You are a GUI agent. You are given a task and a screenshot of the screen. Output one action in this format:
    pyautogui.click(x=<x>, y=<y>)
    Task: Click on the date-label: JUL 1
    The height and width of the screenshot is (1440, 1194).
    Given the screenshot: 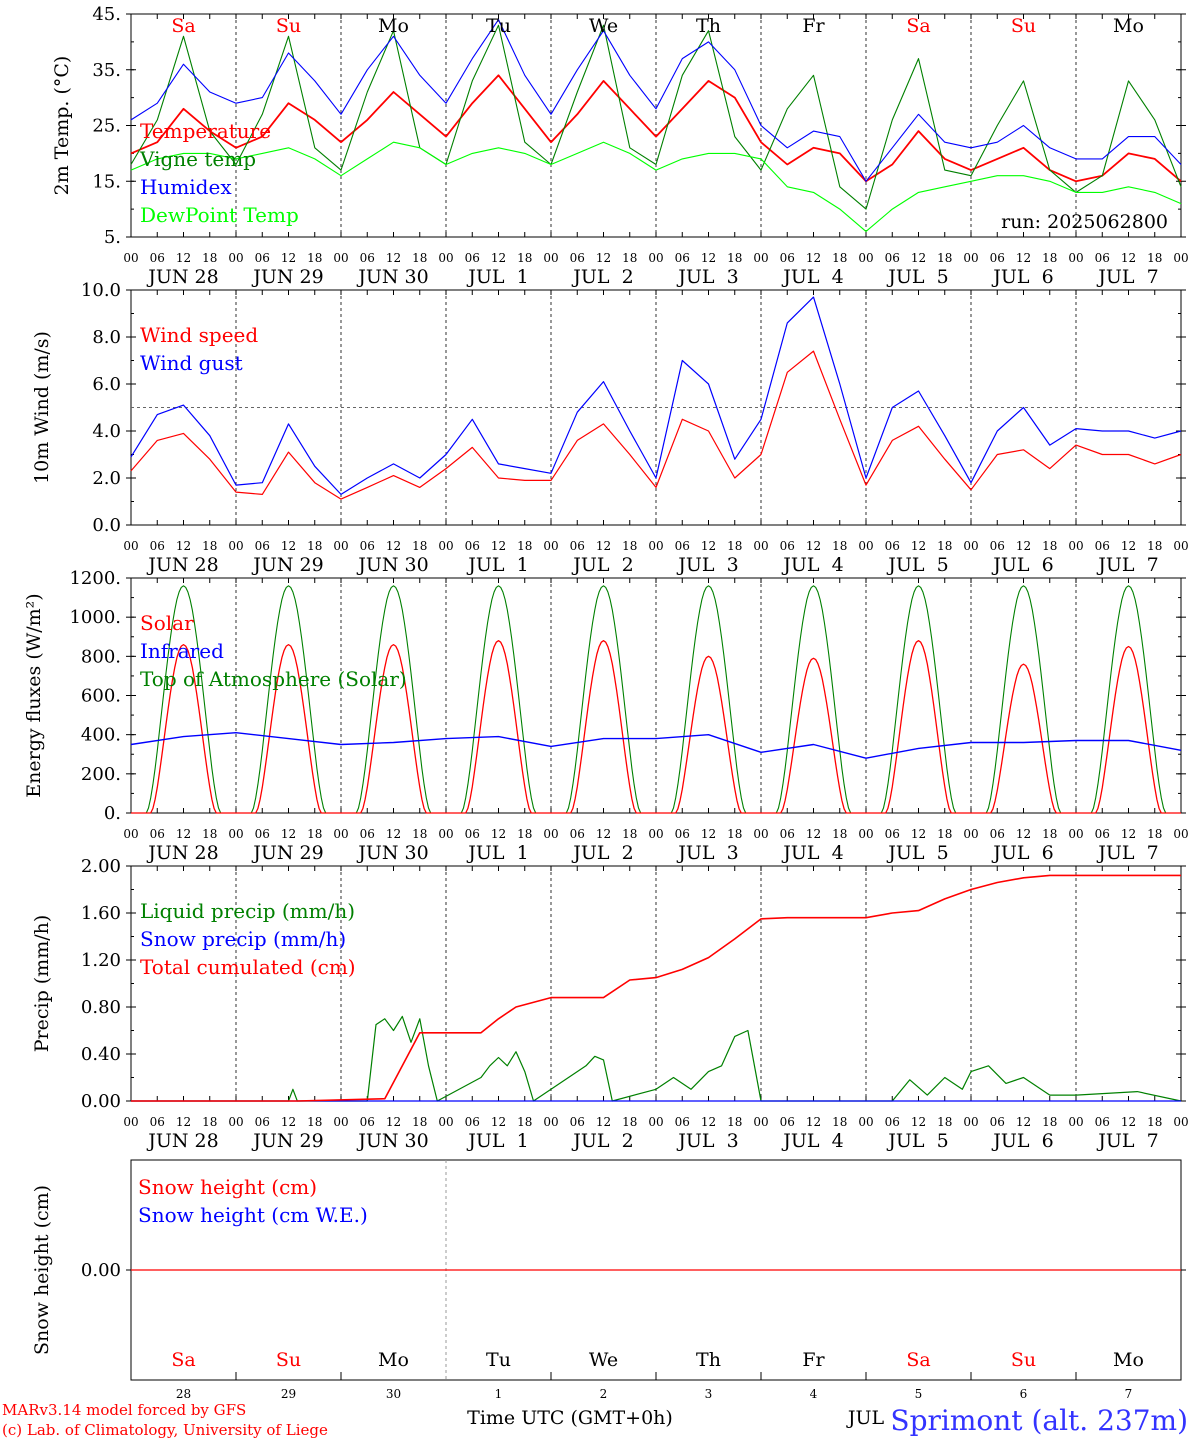 What is the action you would take?
    pyautogui.click(x=497, y=1141)
    